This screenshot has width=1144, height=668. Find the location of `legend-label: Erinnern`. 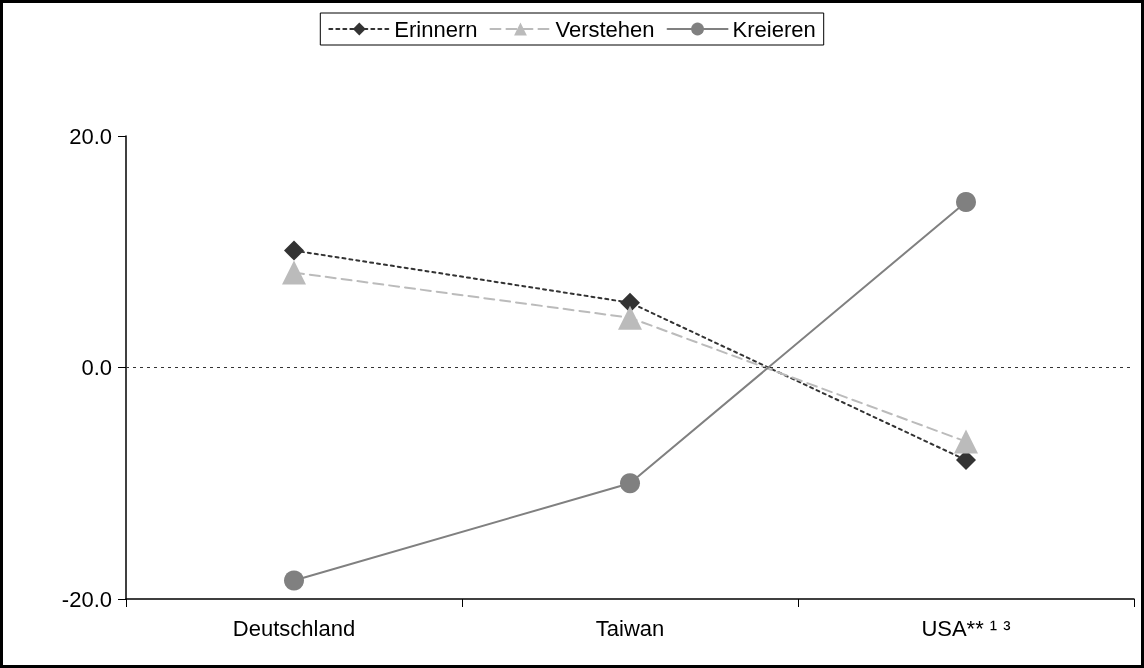

legend-label: Erinnern is located at coordinates (436, 29).